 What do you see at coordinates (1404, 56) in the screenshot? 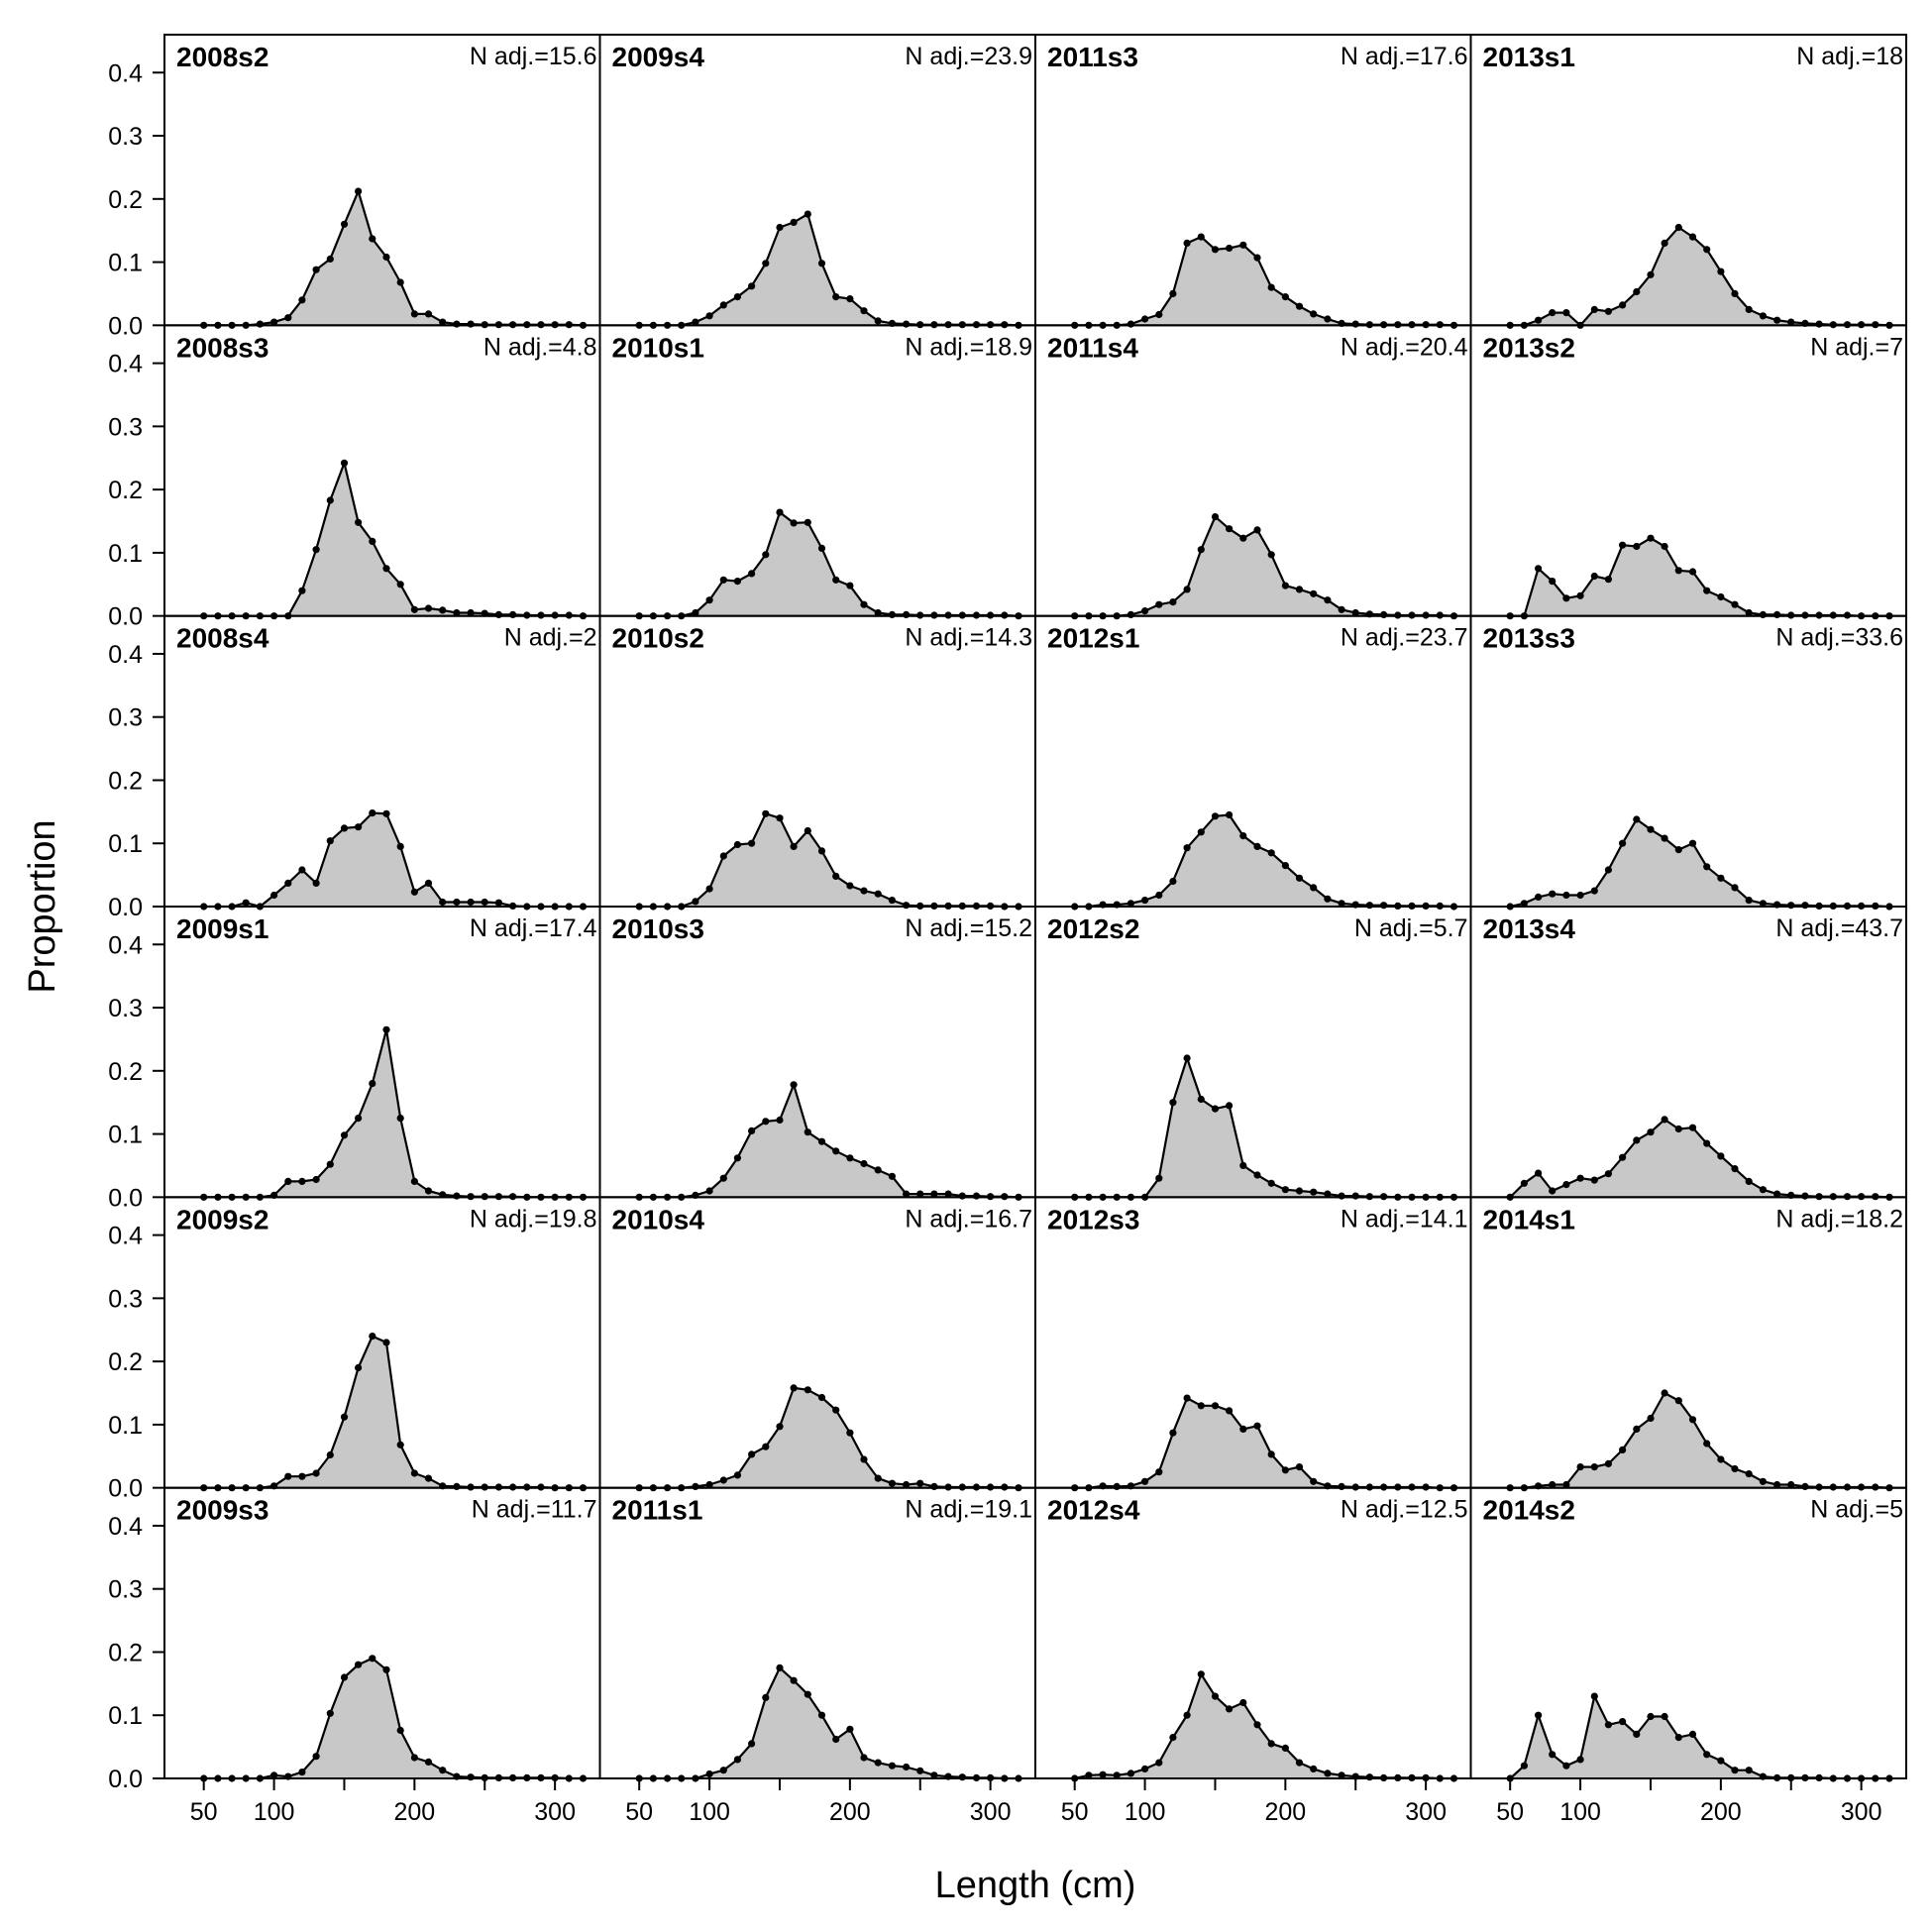
I see `panel-n-adj: N adj.=17.6` at bounding box center [1404, 56].